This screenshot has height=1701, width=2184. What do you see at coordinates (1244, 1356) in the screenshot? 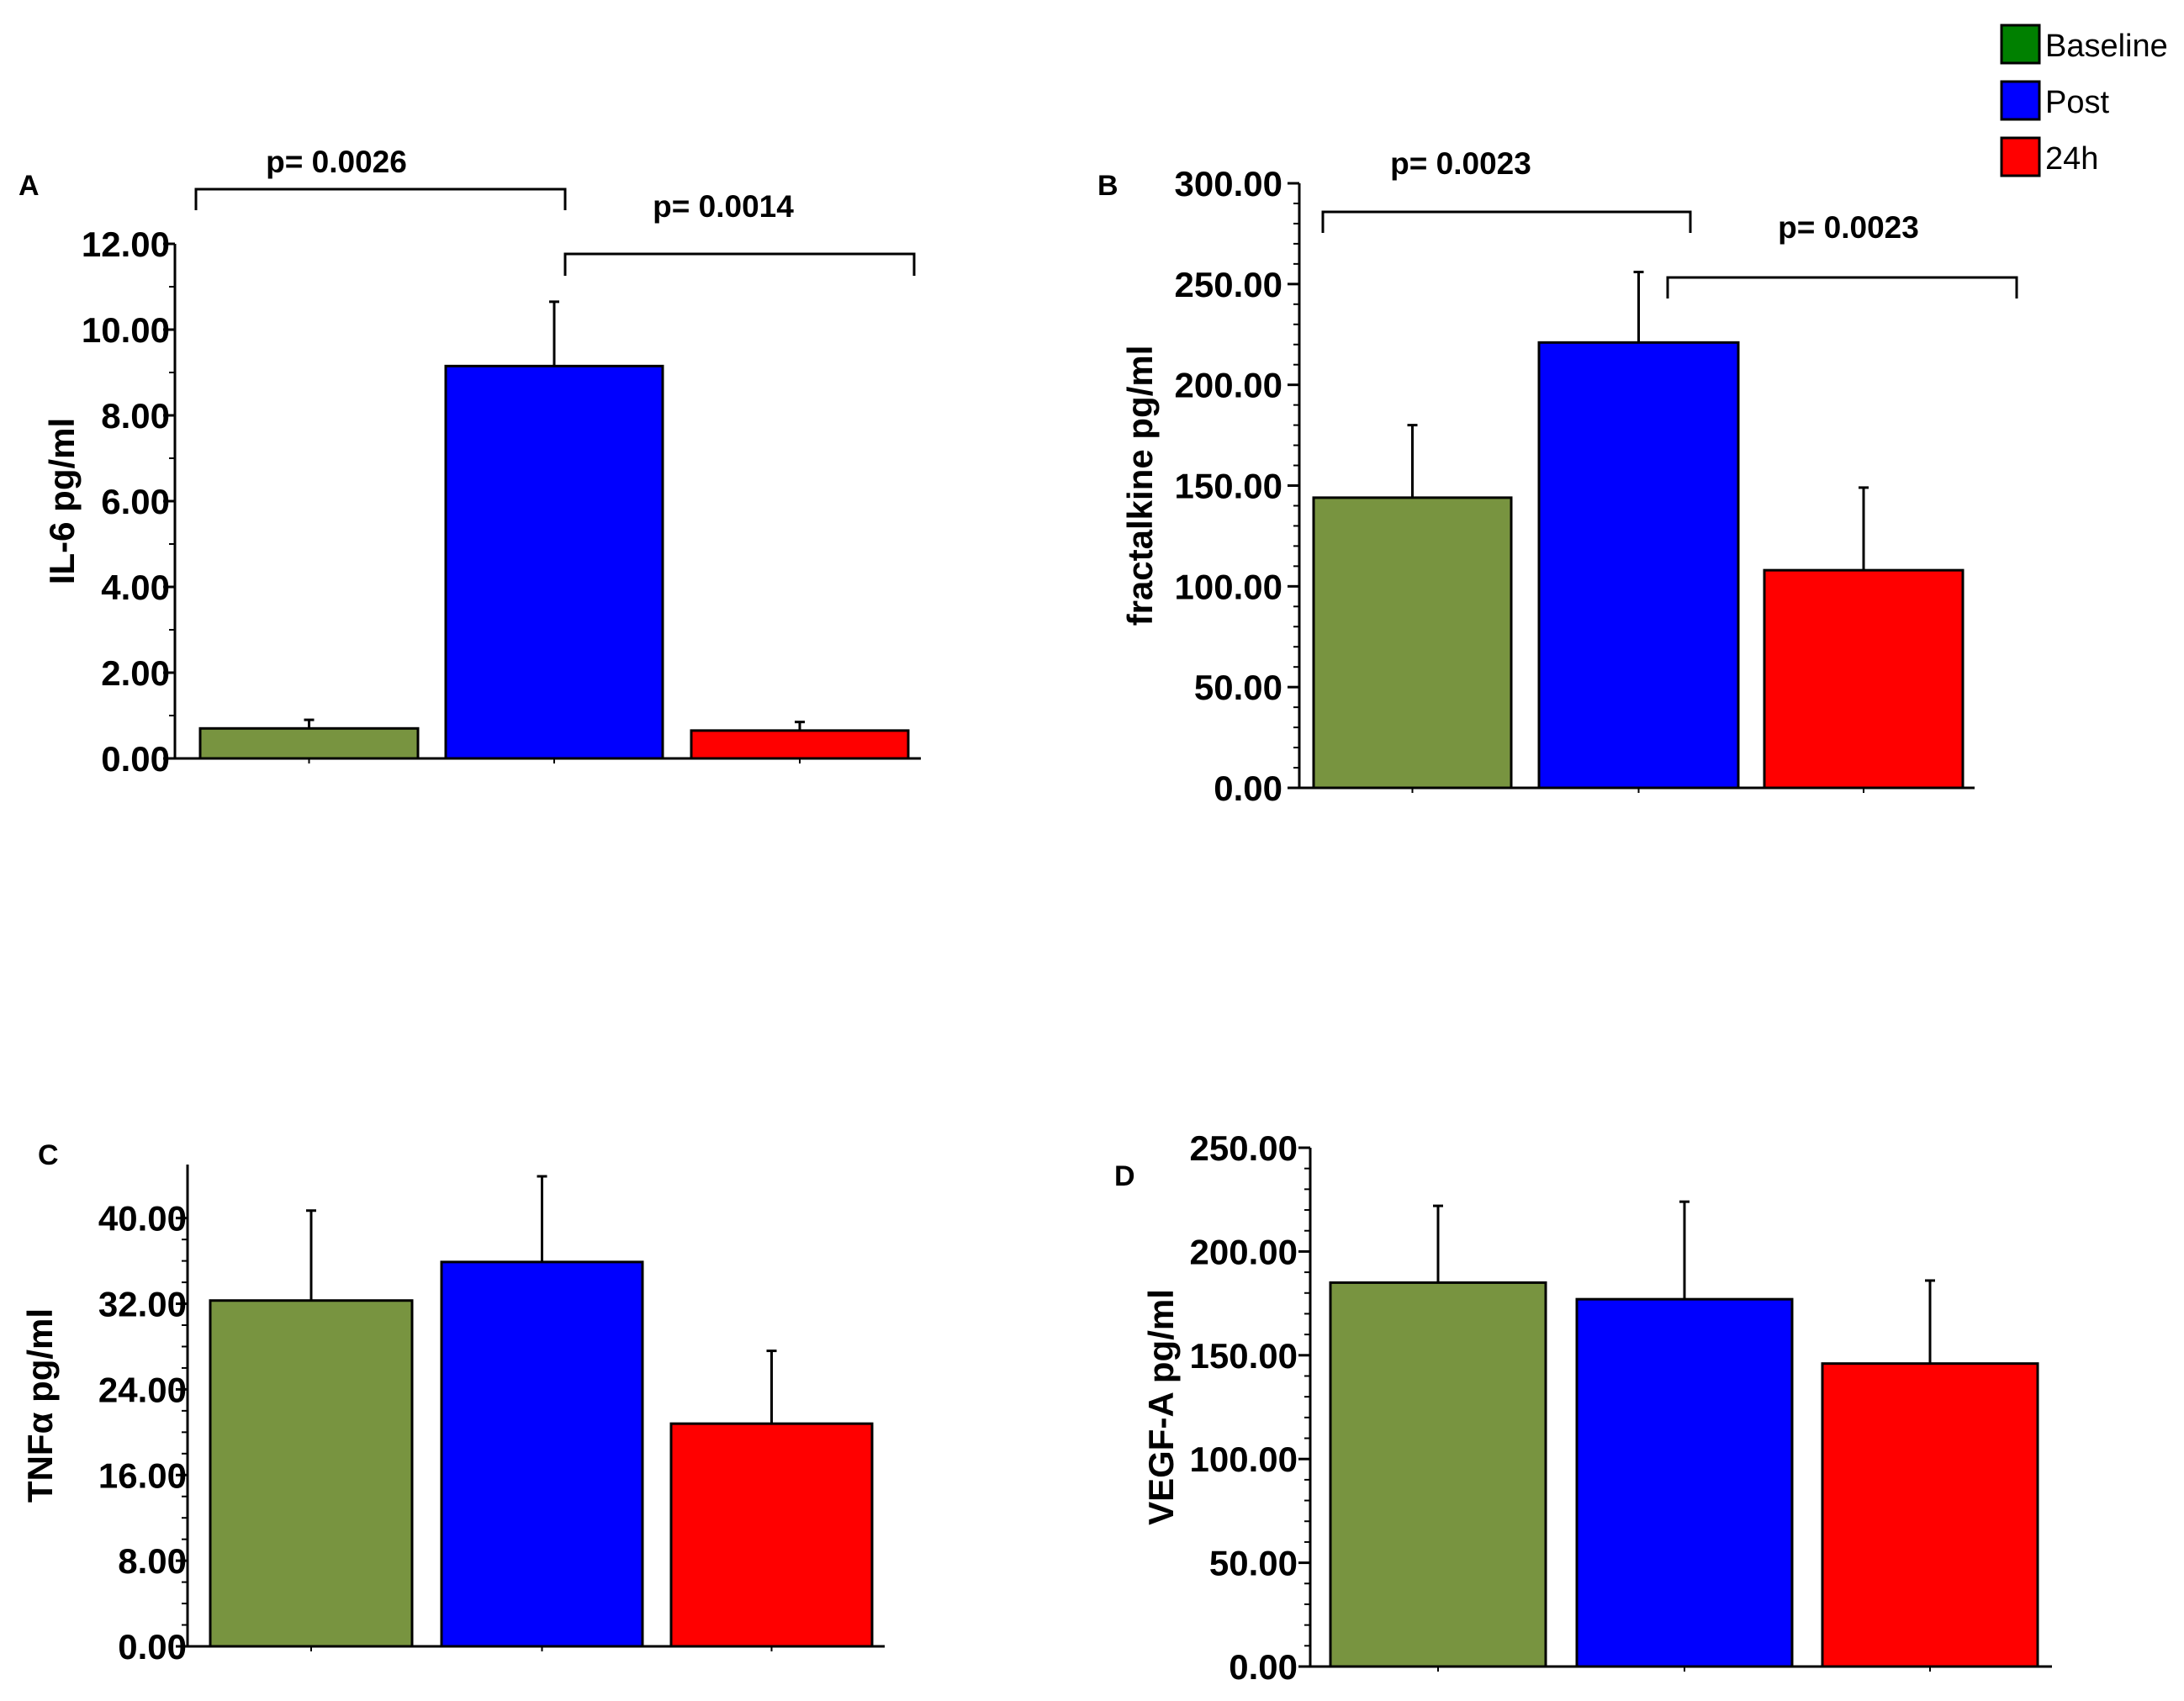
I see `panel-d-y-tick-label: 150.00` at bounding box center [1244, 1356].